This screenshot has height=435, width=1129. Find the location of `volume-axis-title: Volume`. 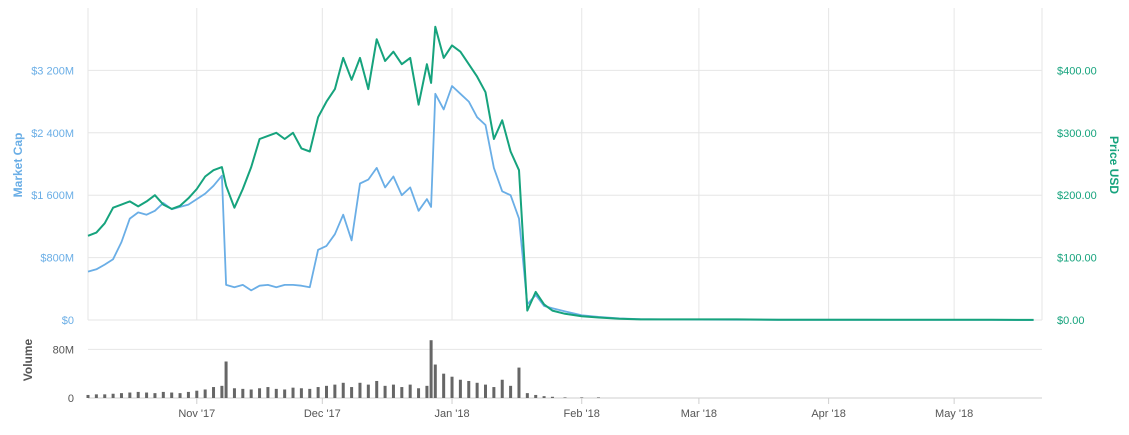

volume-axis-title: Volume is located at coordinates (28, 359).